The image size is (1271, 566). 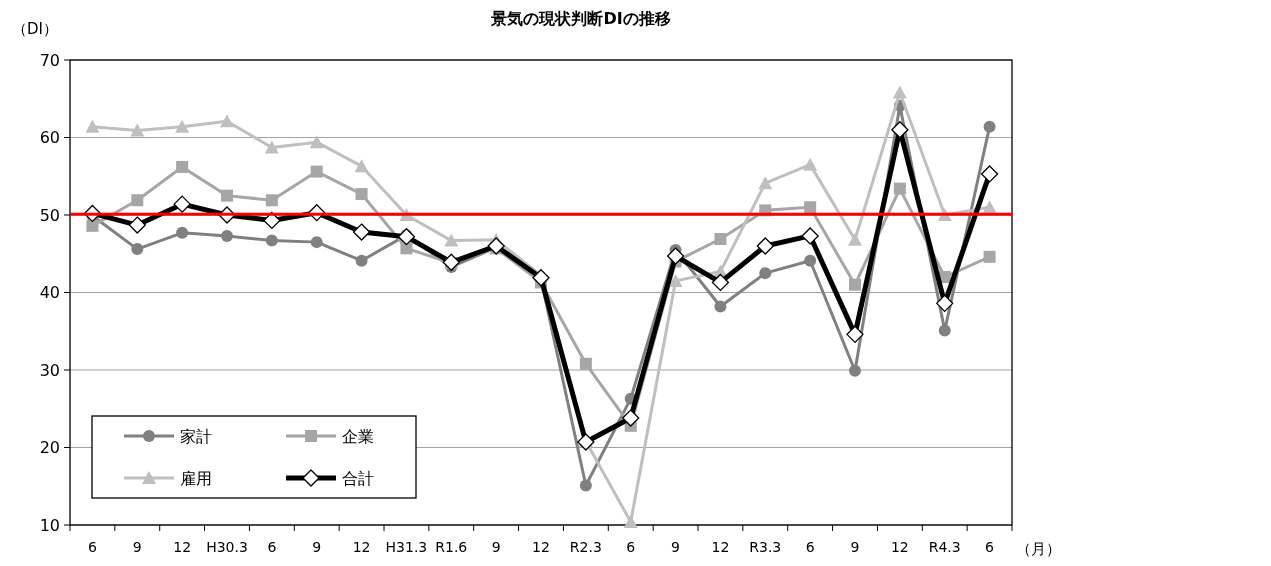 What do you see at coordinates (1038, 549) in the screenshot?
I see `x-axis-title: （月）` at bounding box center [1038, 549].